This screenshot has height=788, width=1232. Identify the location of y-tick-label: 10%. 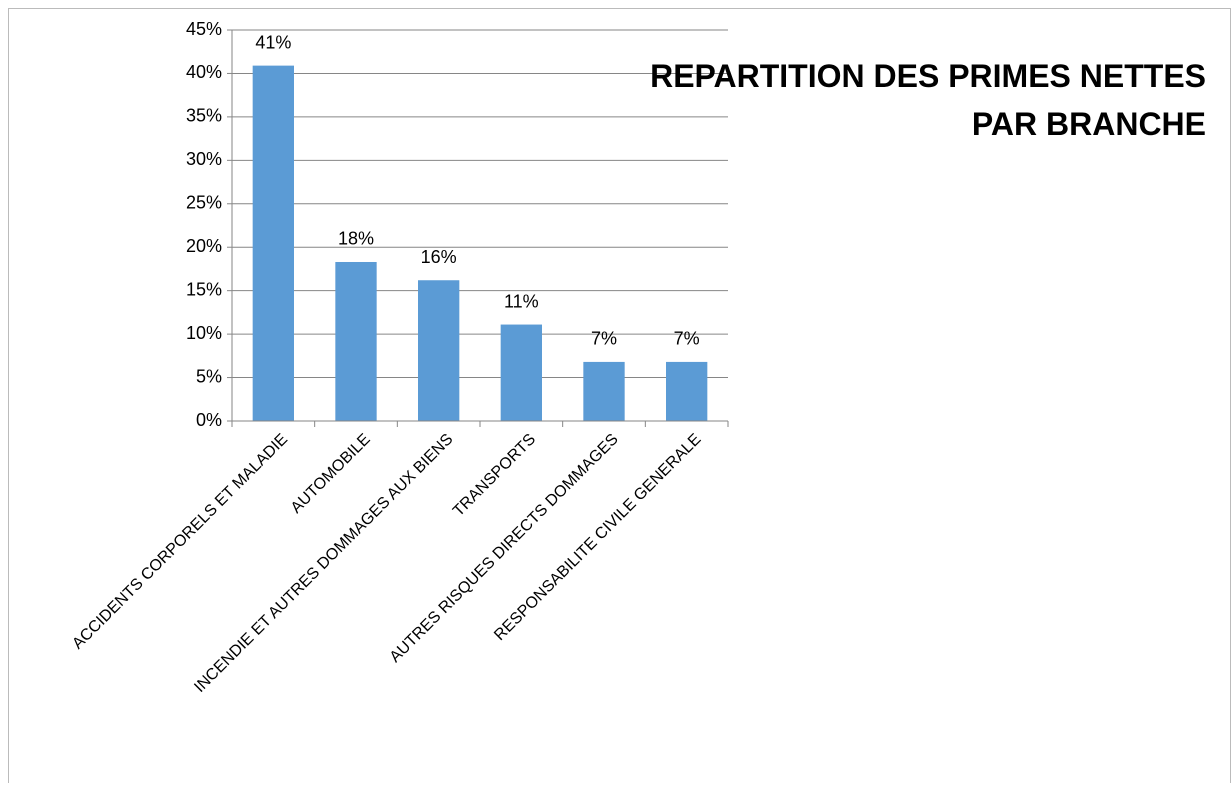
(204, 333).